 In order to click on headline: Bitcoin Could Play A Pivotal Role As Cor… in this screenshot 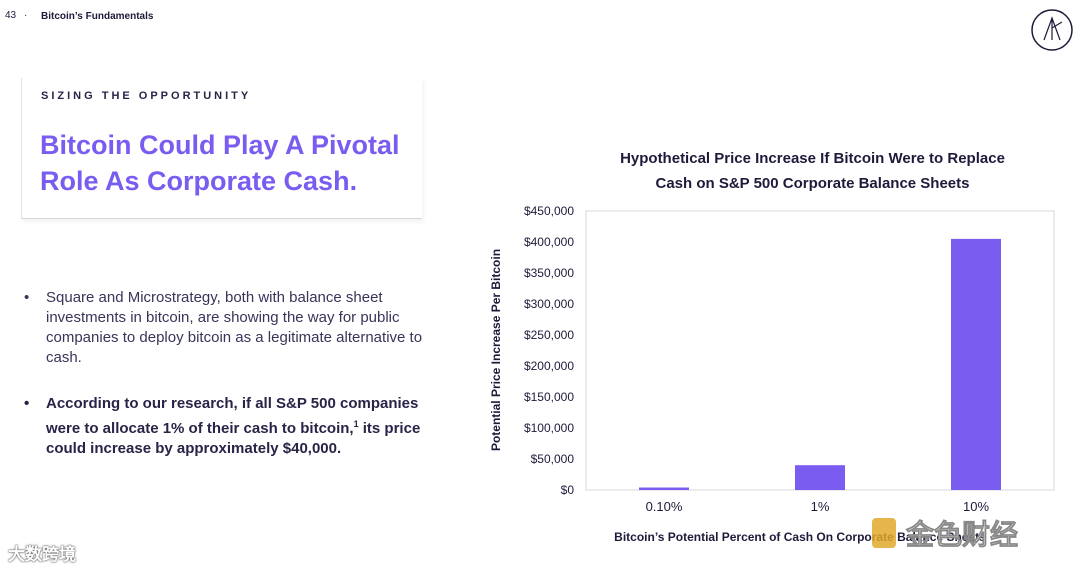, I will do `click(250, 163)`.